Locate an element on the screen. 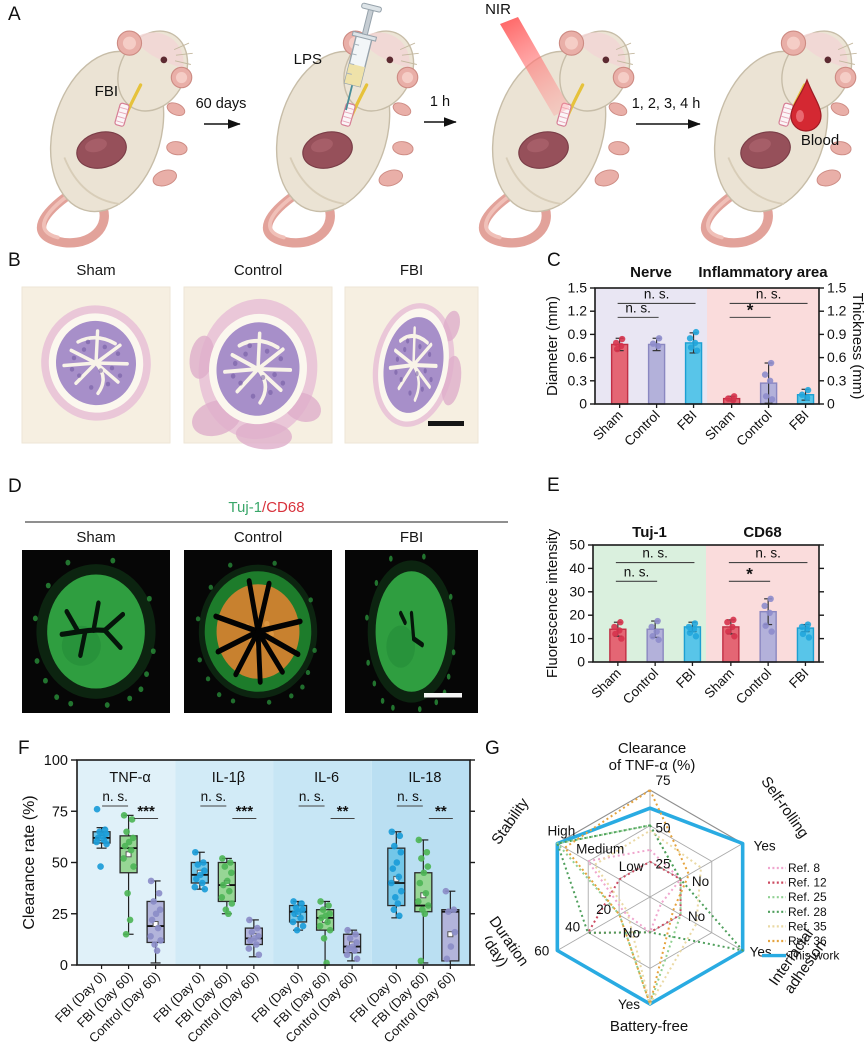 This screenshot has height=1058, width=865. scale-bar-fluorescence is located at coordinates (443, 695).